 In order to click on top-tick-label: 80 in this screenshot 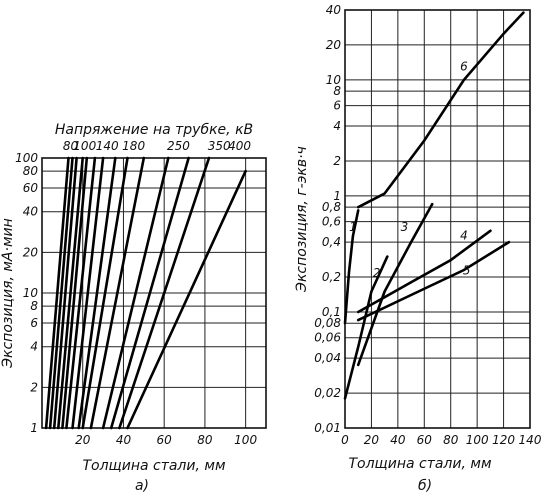, I will do `click(71, 146)`.